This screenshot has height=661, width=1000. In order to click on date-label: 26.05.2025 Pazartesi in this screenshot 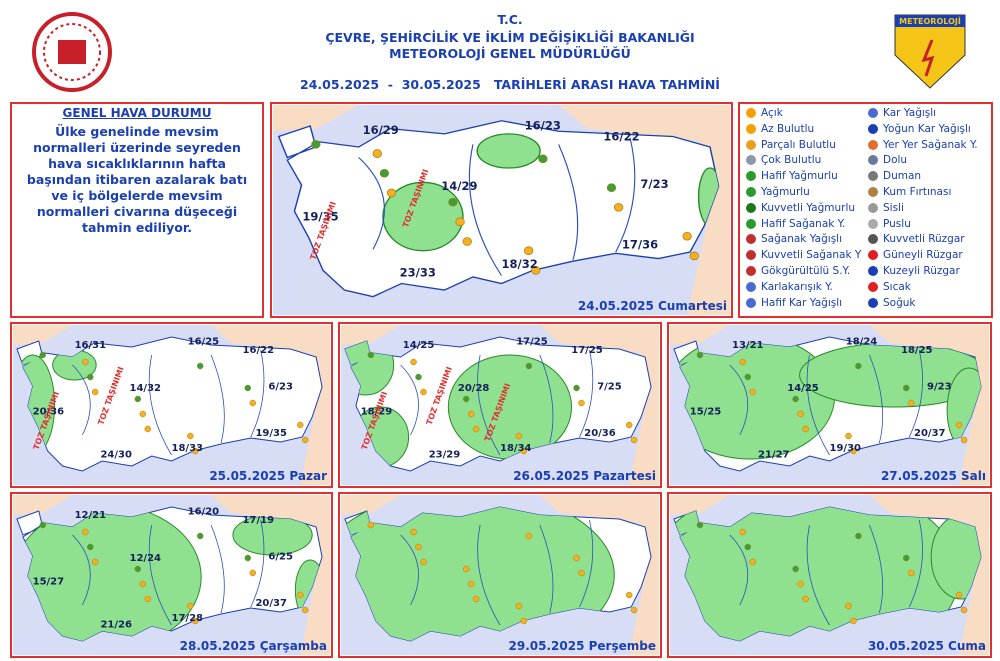, I will do `click(584, 476)`.